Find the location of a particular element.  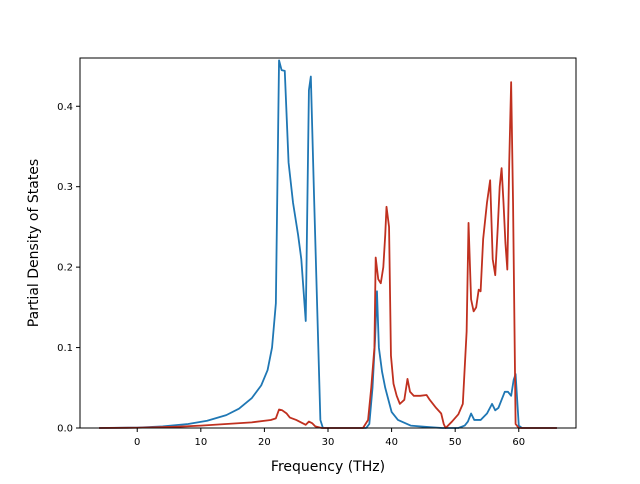

x-tick-label: 50 is located at coordinates (455, 442).